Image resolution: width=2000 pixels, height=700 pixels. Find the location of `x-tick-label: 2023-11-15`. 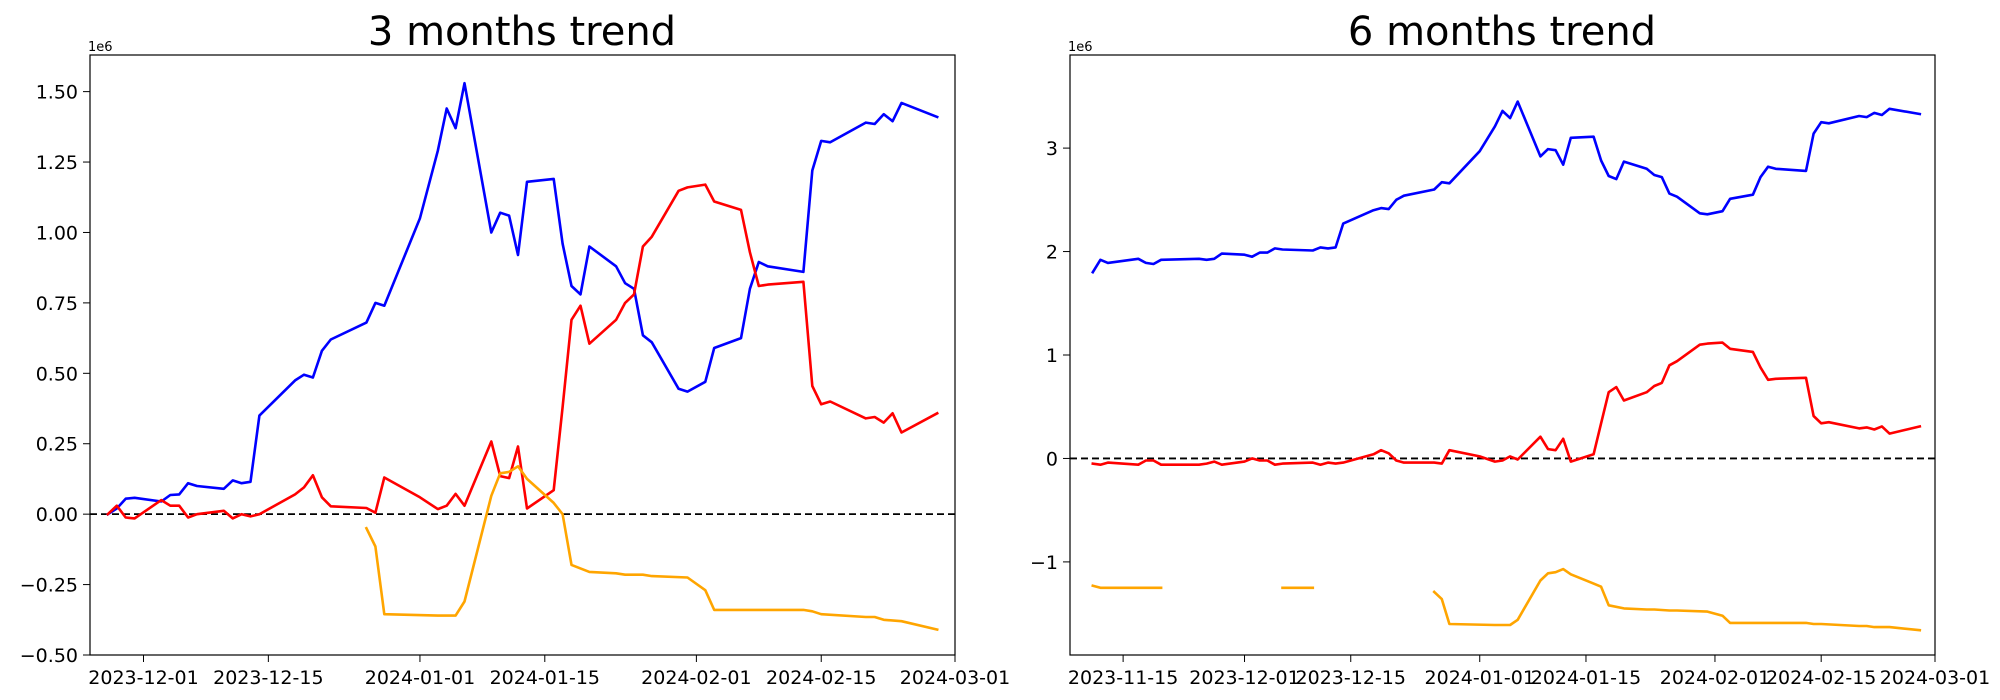

x-tick-label: 2023-11-15 is located at coordinates (1123, 678).